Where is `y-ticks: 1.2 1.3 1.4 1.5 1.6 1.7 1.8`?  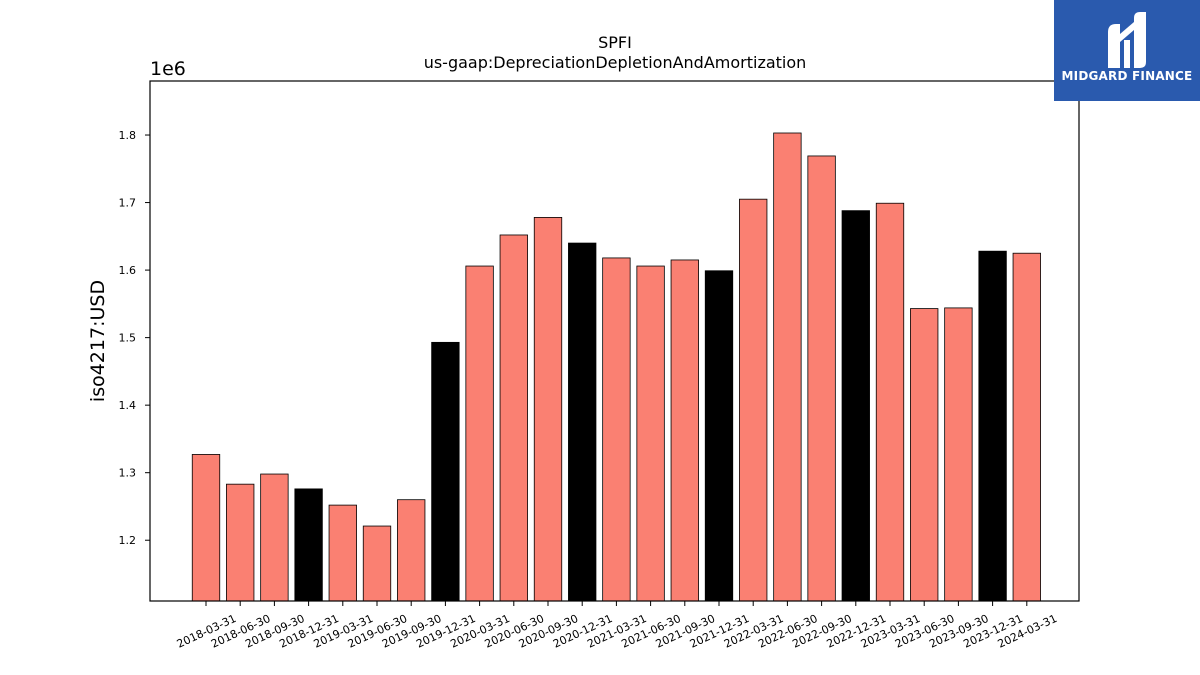
y-ticks: 1.2 1.3 1.4 1.5 1.6 1.7 1.8 is located at coordinates (134, 338).